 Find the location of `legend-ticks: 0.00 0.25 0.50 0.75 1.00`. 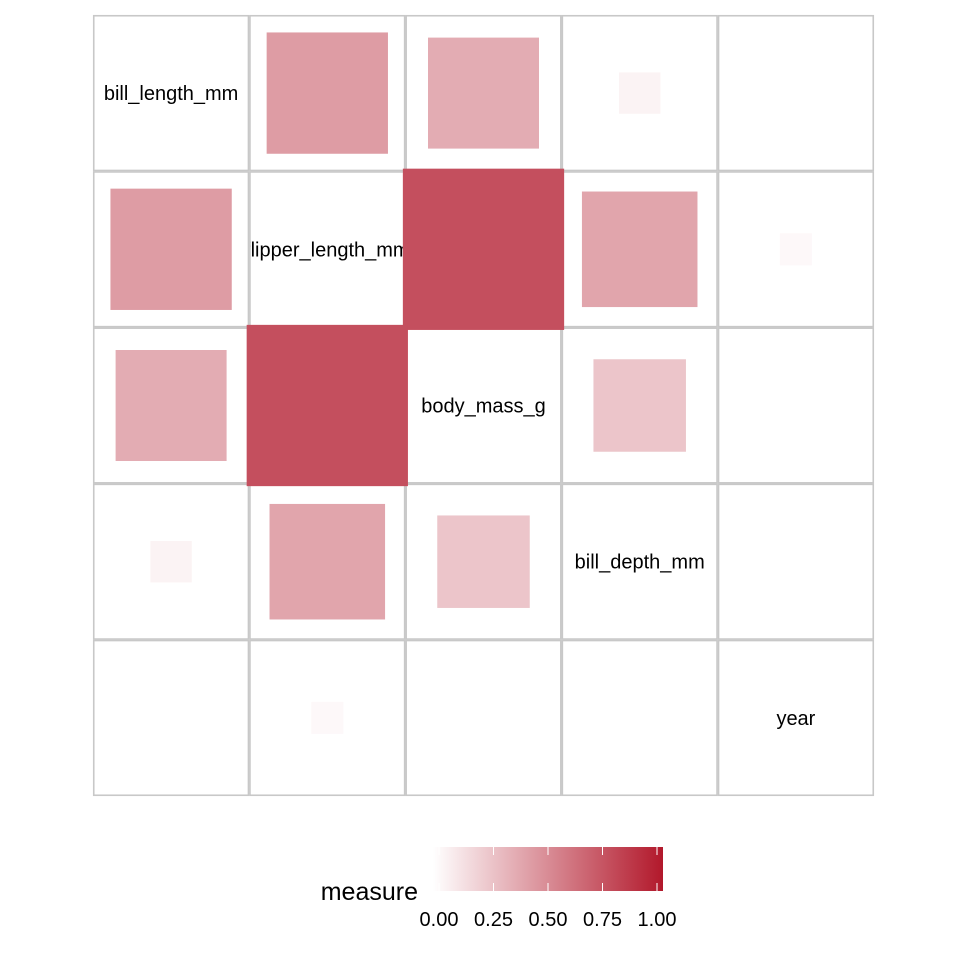

legend-ticks: 0.00 0.25 0.50 0.75 1.00 is located at coordinates (548, 889).